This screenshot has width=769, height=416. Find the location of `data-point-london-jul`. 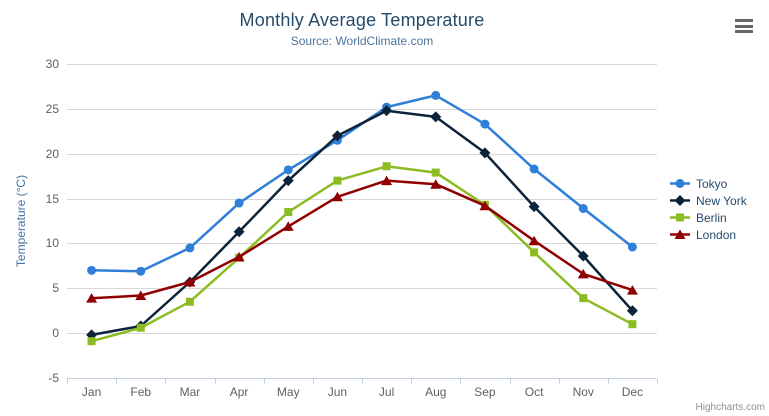

data-point-london-jul is located at coordinates (387, 180).